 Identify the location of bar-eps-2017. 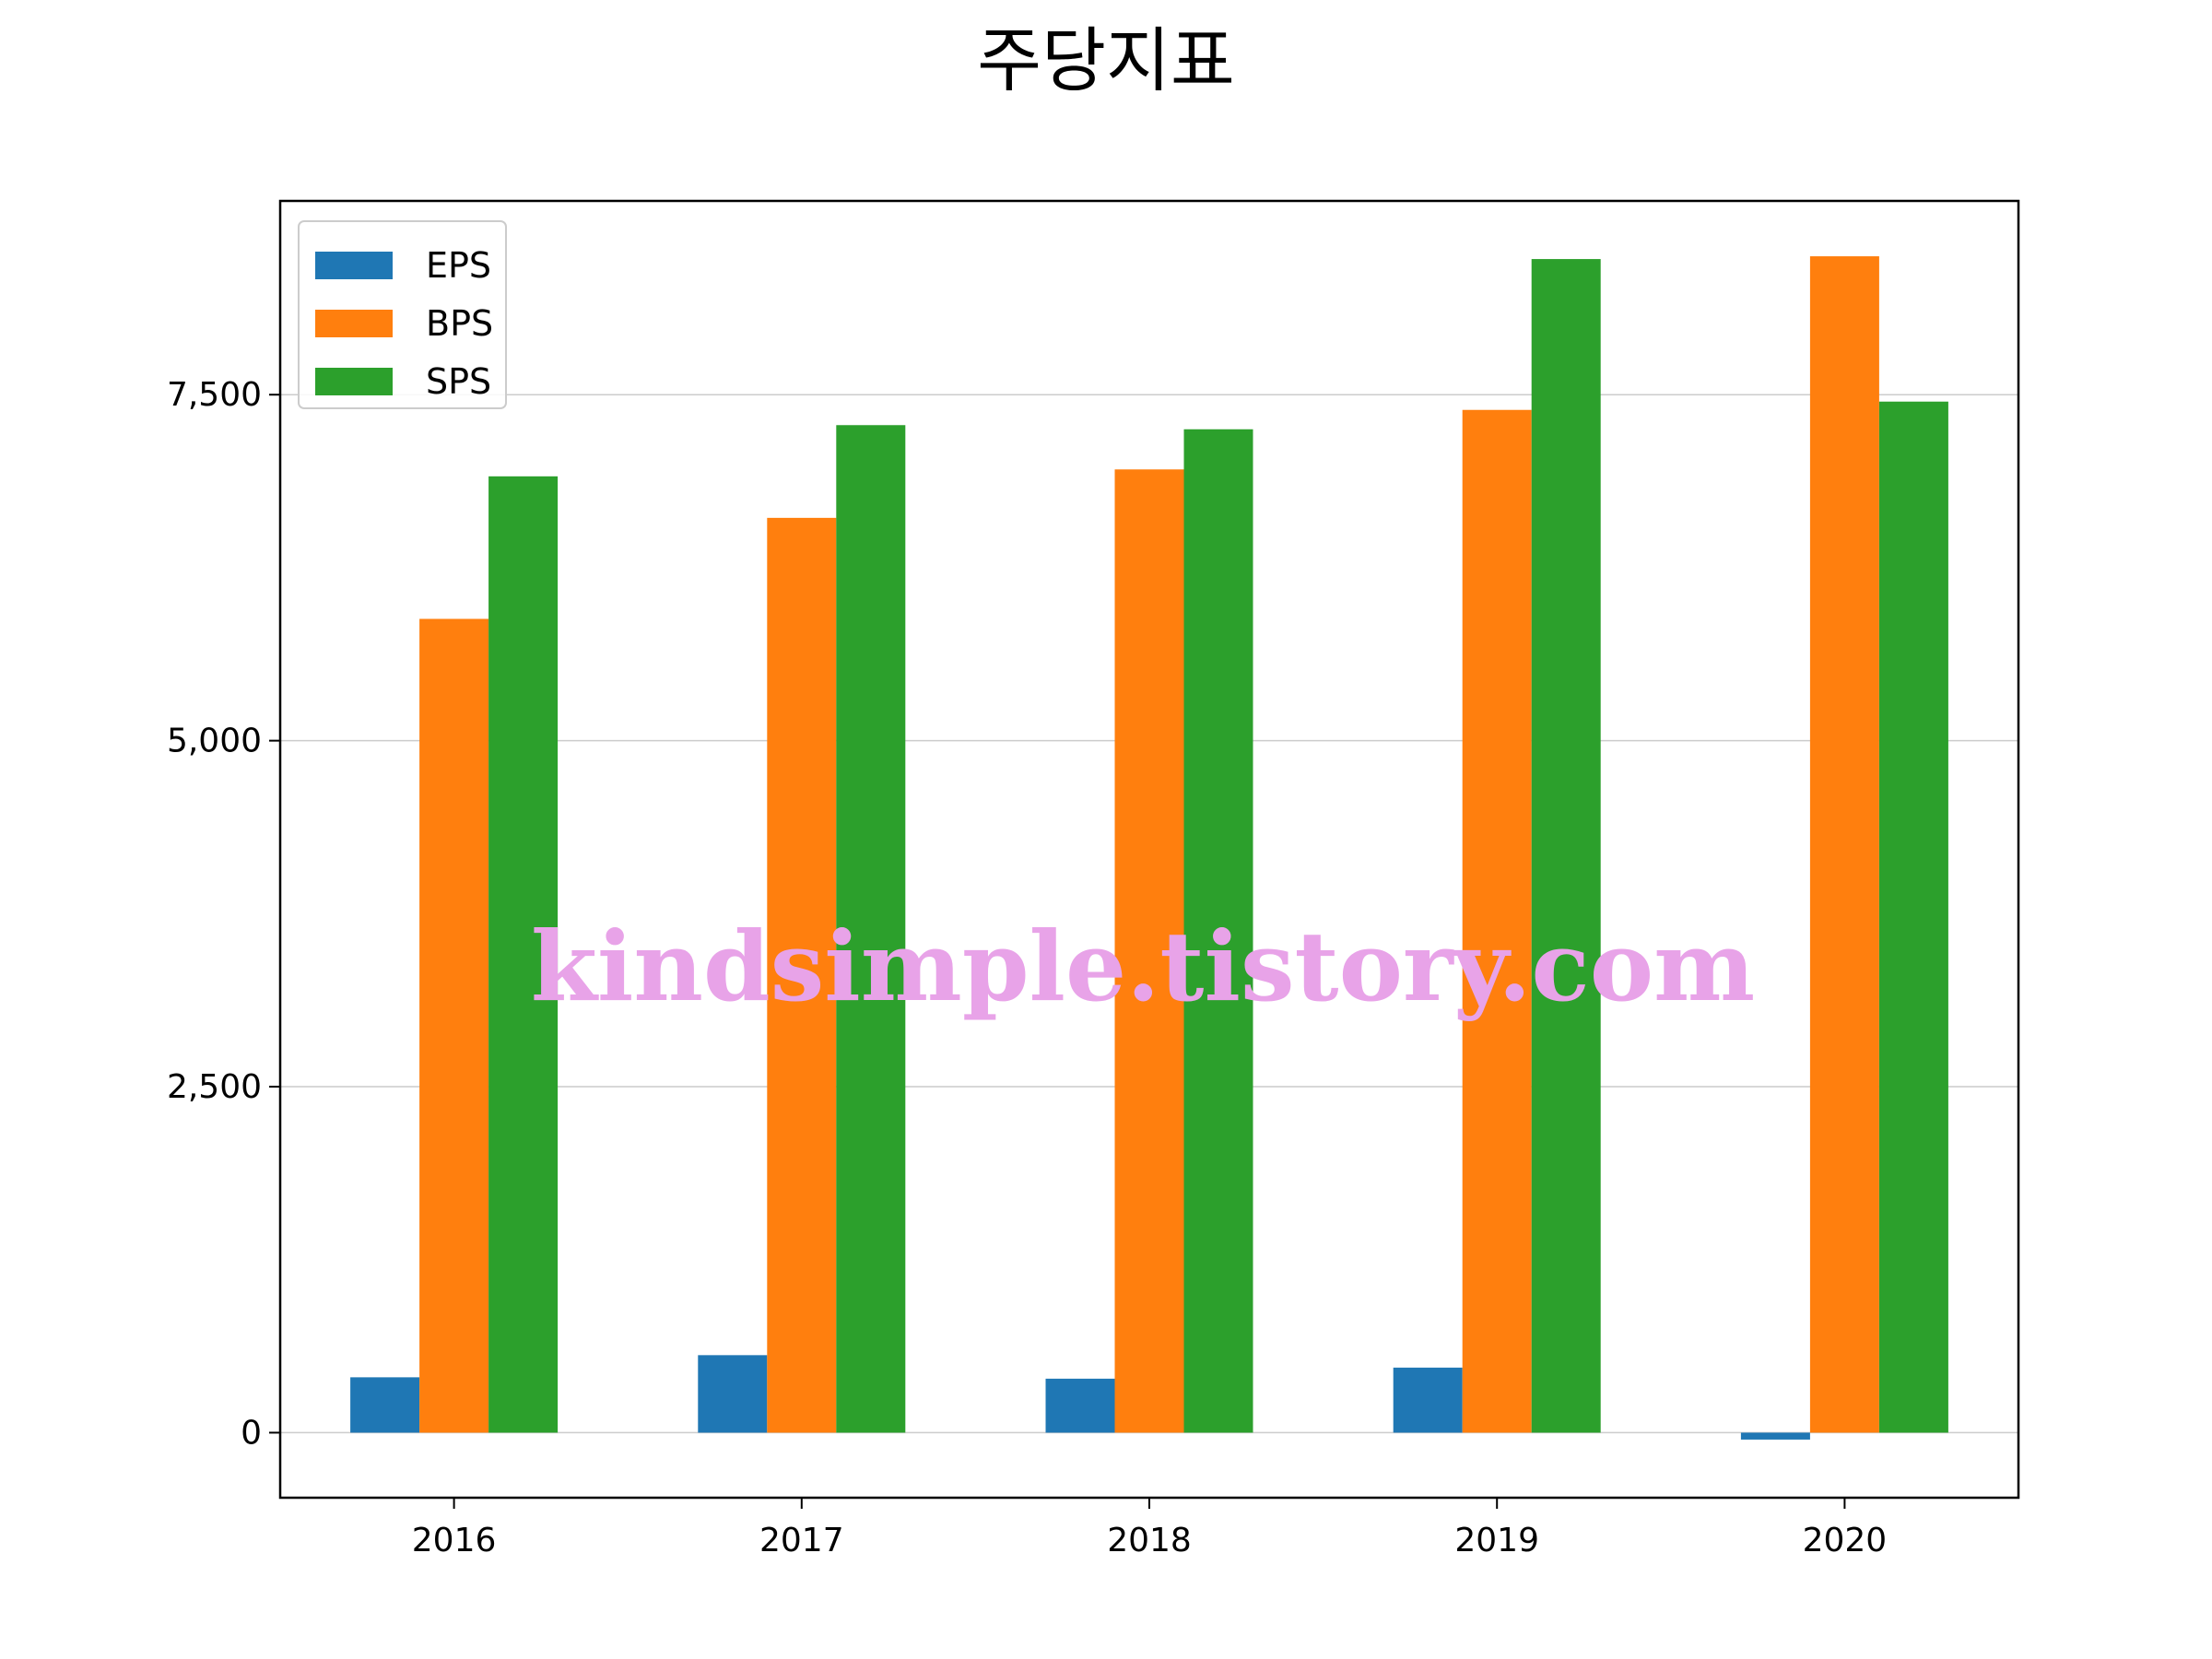
(733, 1394).